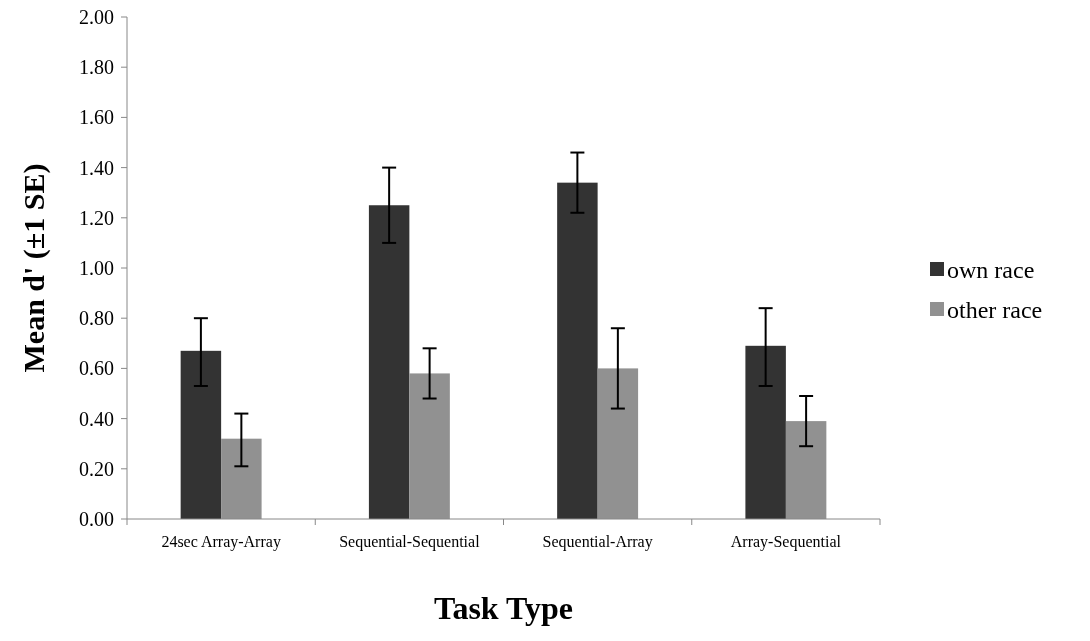  Describe the element at coordinates (995, 310) in the screenshot. I see `legend-label: other race` at that location.